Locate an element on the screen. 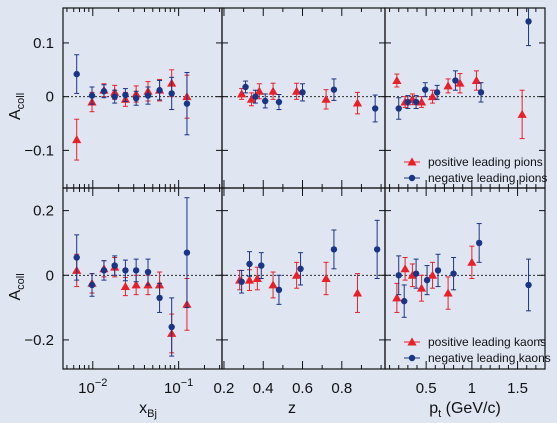  x-tick-label: 1.5 is located at coordinates (517, 388).